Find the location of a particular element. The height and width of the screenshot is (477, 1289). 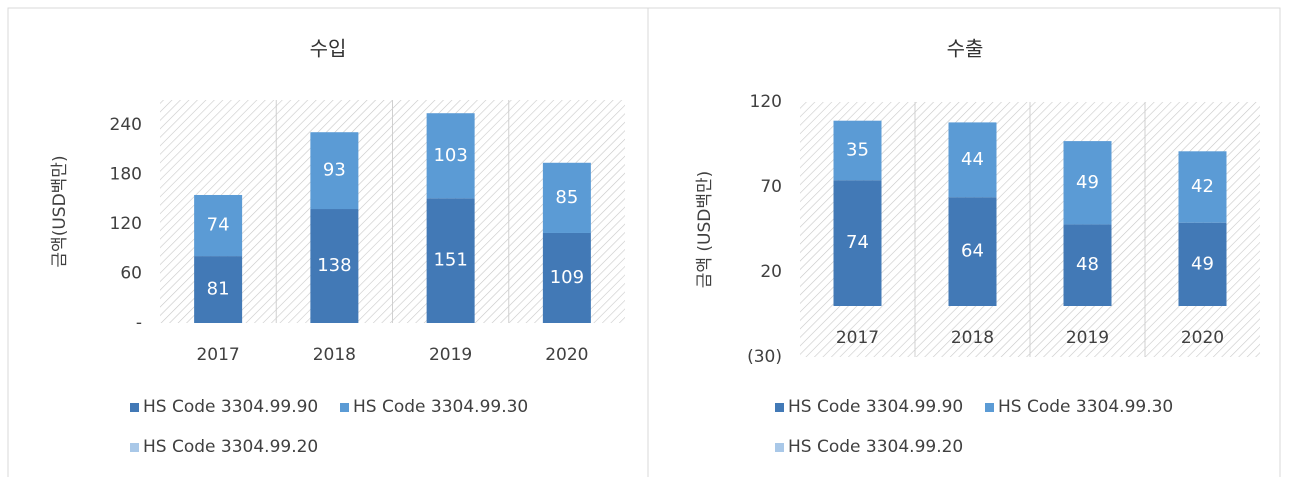

data-label: 64 is located at coordinates (972, 251).